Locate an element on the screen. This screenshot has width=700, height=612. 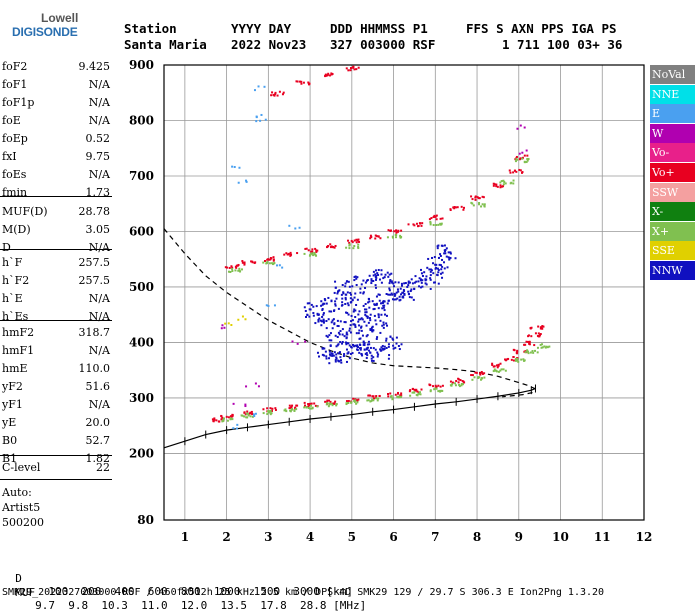
legend-item-noval: NoVal is located at coordinates (672, 74).